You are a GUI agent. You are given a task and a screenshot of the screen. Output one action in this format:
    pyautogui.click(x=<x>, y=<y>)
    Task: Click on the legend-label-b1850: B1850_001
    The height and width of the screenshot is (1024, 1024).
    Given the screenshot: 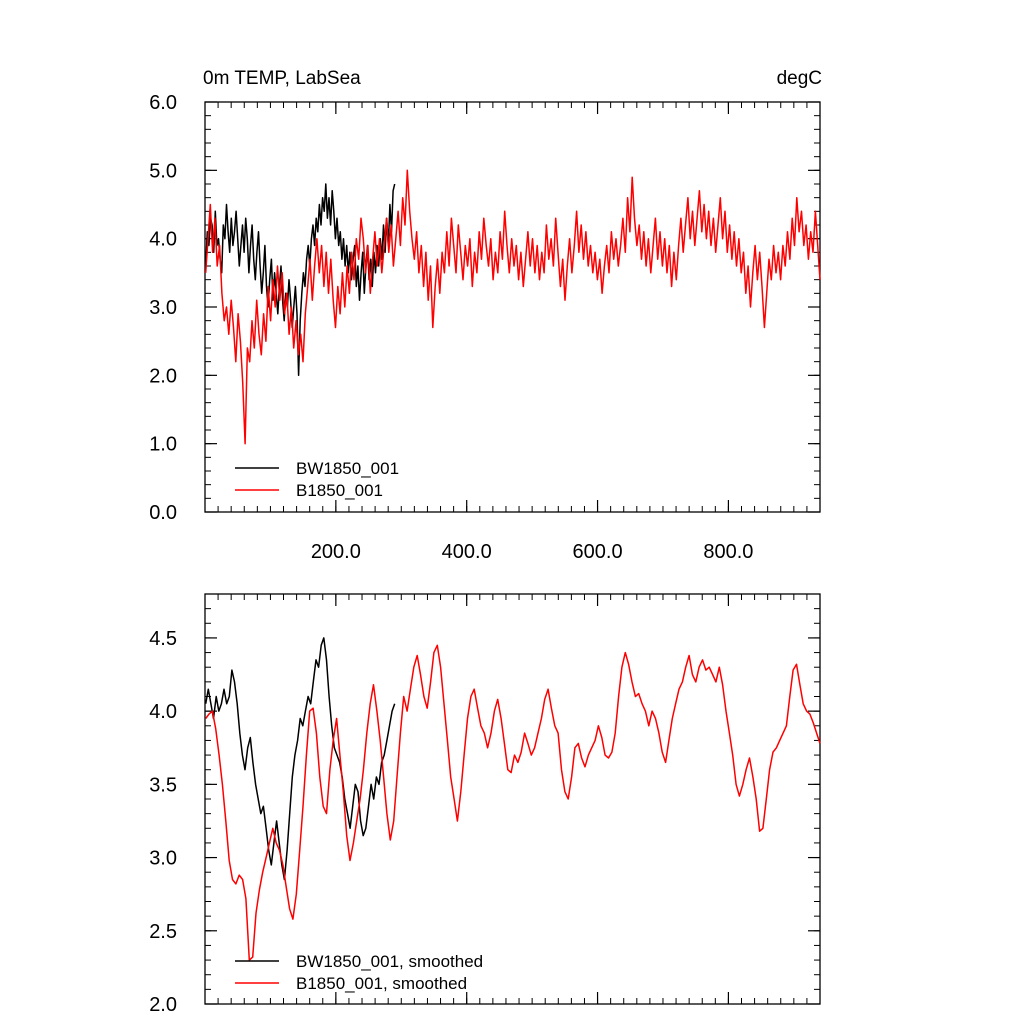 What is the action you would take?
    pyautogui.click(x=339, y=490)
    